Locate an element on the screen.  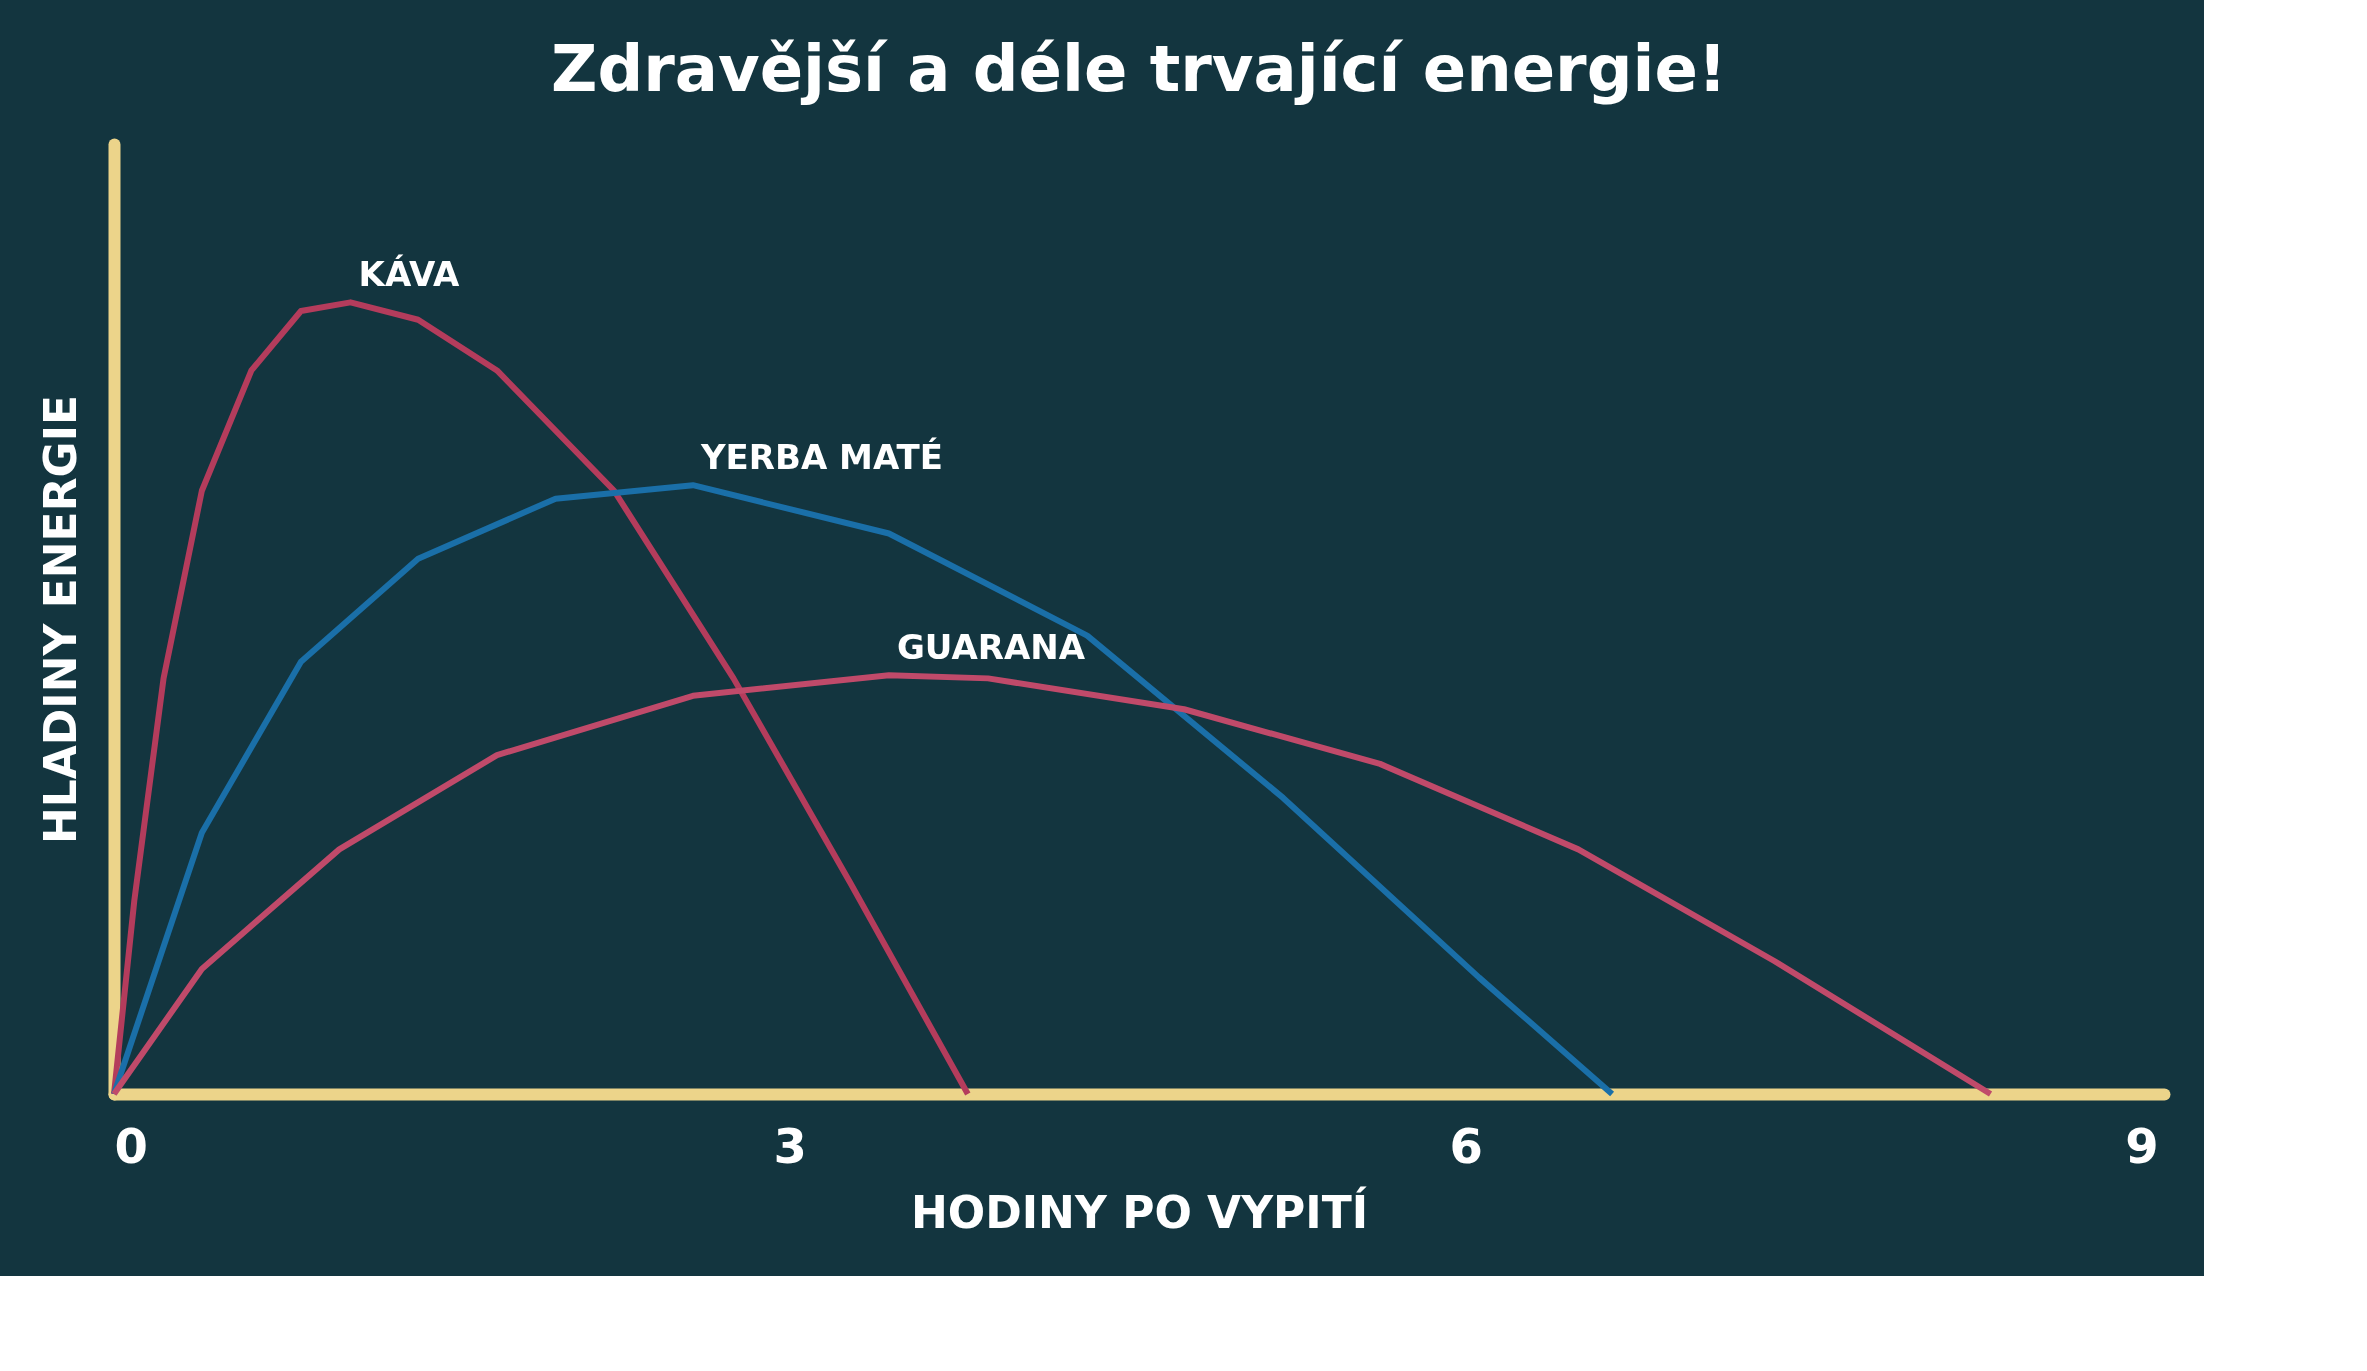
series-label: KÁVA is located at coordinates (409, 274).